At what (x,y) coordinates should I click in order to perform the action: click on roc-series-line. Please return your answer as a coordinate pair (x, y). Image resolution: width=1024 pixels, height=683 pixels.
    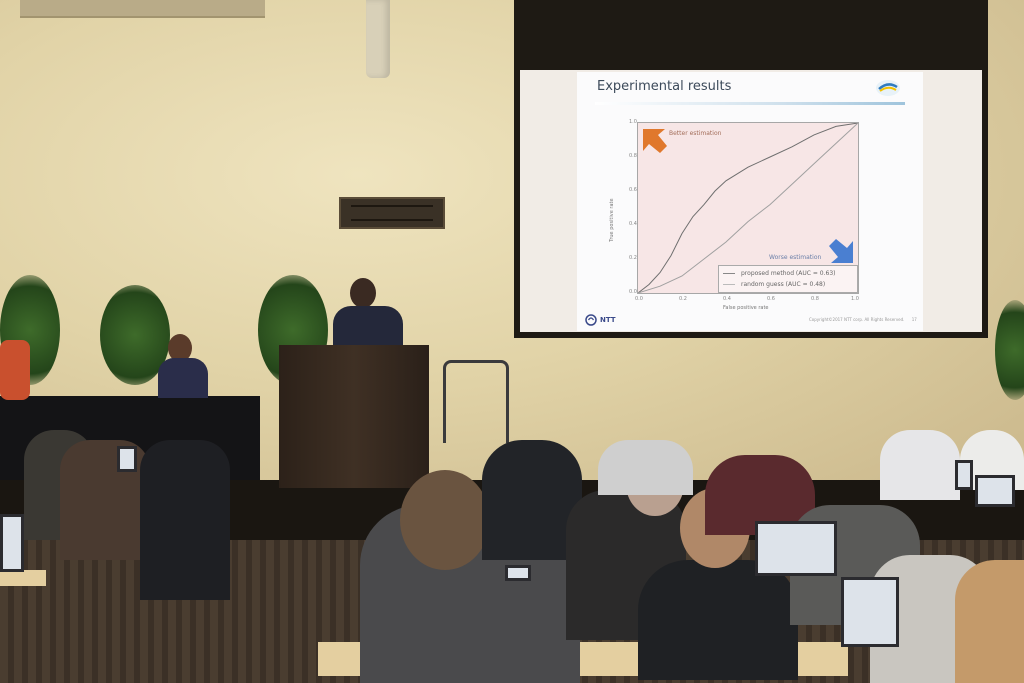
    Looking at the image, I should click on (748, 208).